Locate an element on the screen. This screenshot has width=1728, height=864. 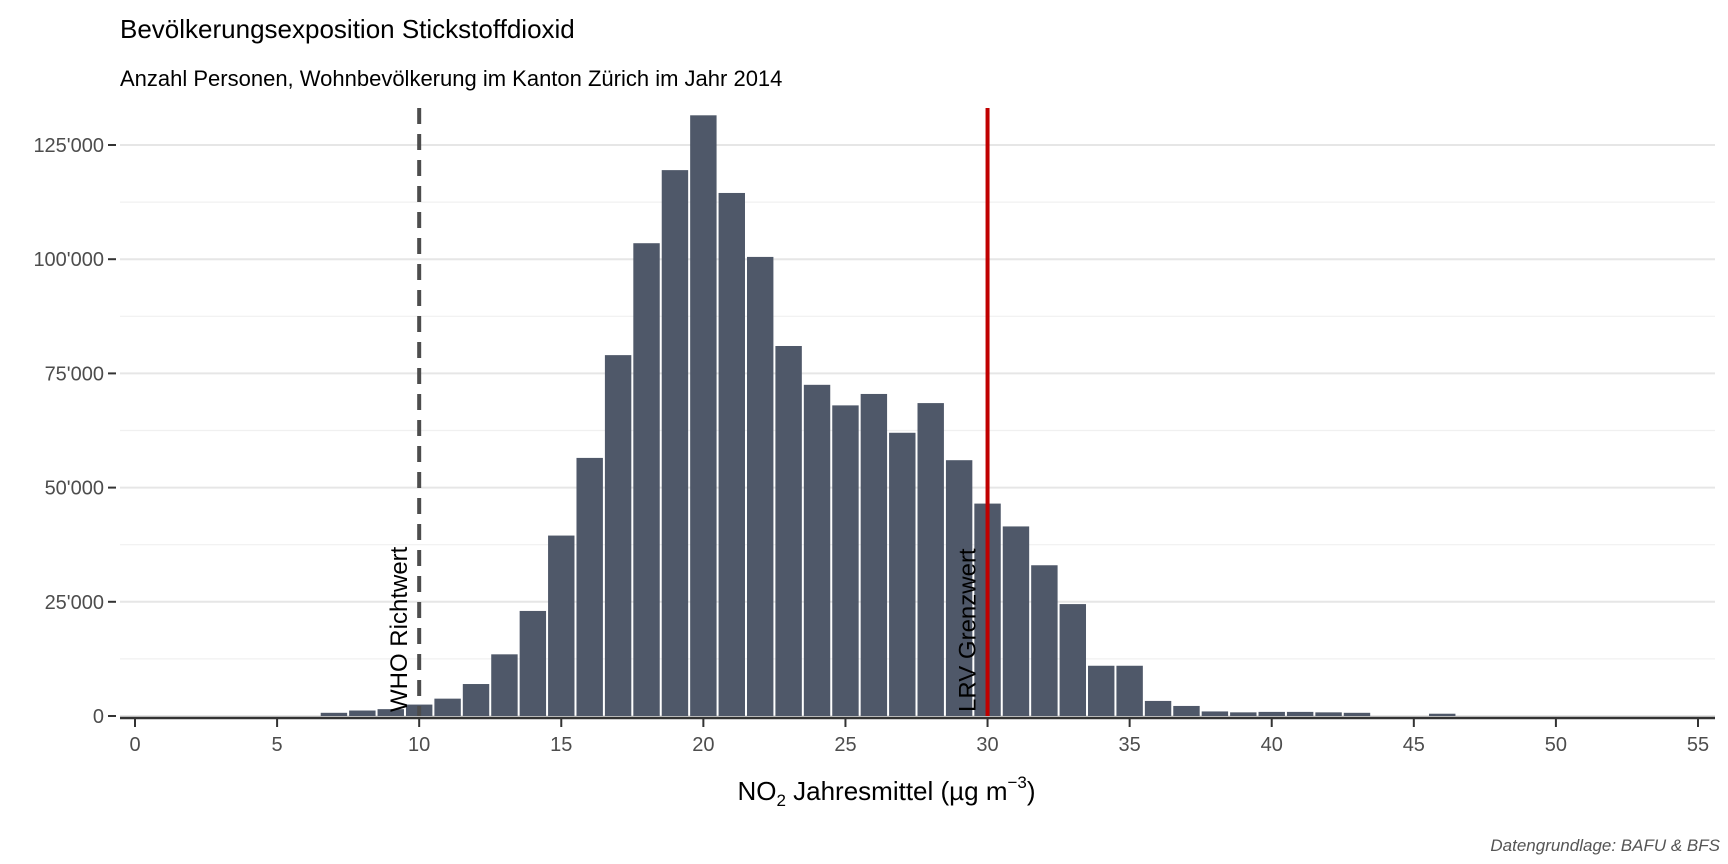
x-tick-label: 55 is located at coordinates (1698, 745).